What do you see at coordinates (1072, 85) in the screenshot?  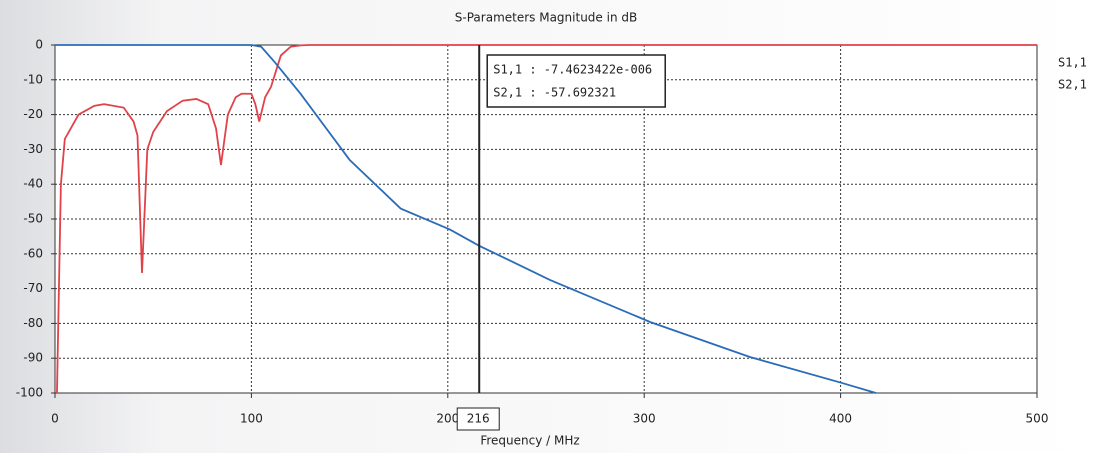 I see `legend-label: S2,1` at bounding box center [1072, 85].